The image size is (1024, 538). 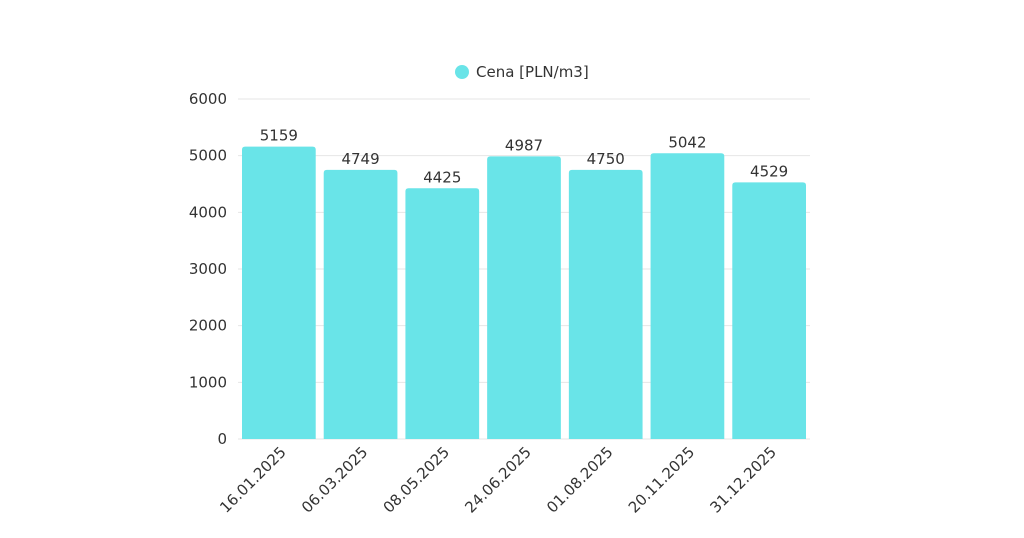 What do you see at coordinates (743, 479) in the screenshot?
I see `x-tick-label: 31.12.2025` at bounding box center [743, 479].